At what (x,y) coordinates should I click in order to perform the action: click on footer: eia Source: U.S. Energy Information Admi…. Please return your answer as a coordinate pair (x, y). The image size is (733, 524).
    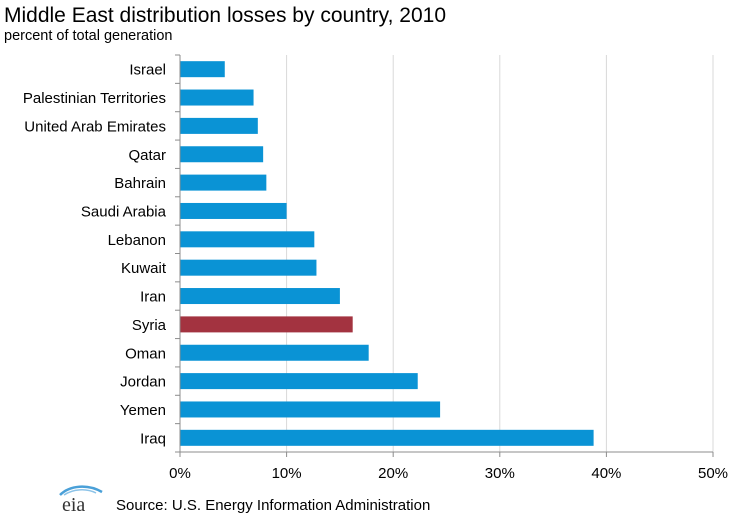
    Looking at the image, I should click on (356, 504).